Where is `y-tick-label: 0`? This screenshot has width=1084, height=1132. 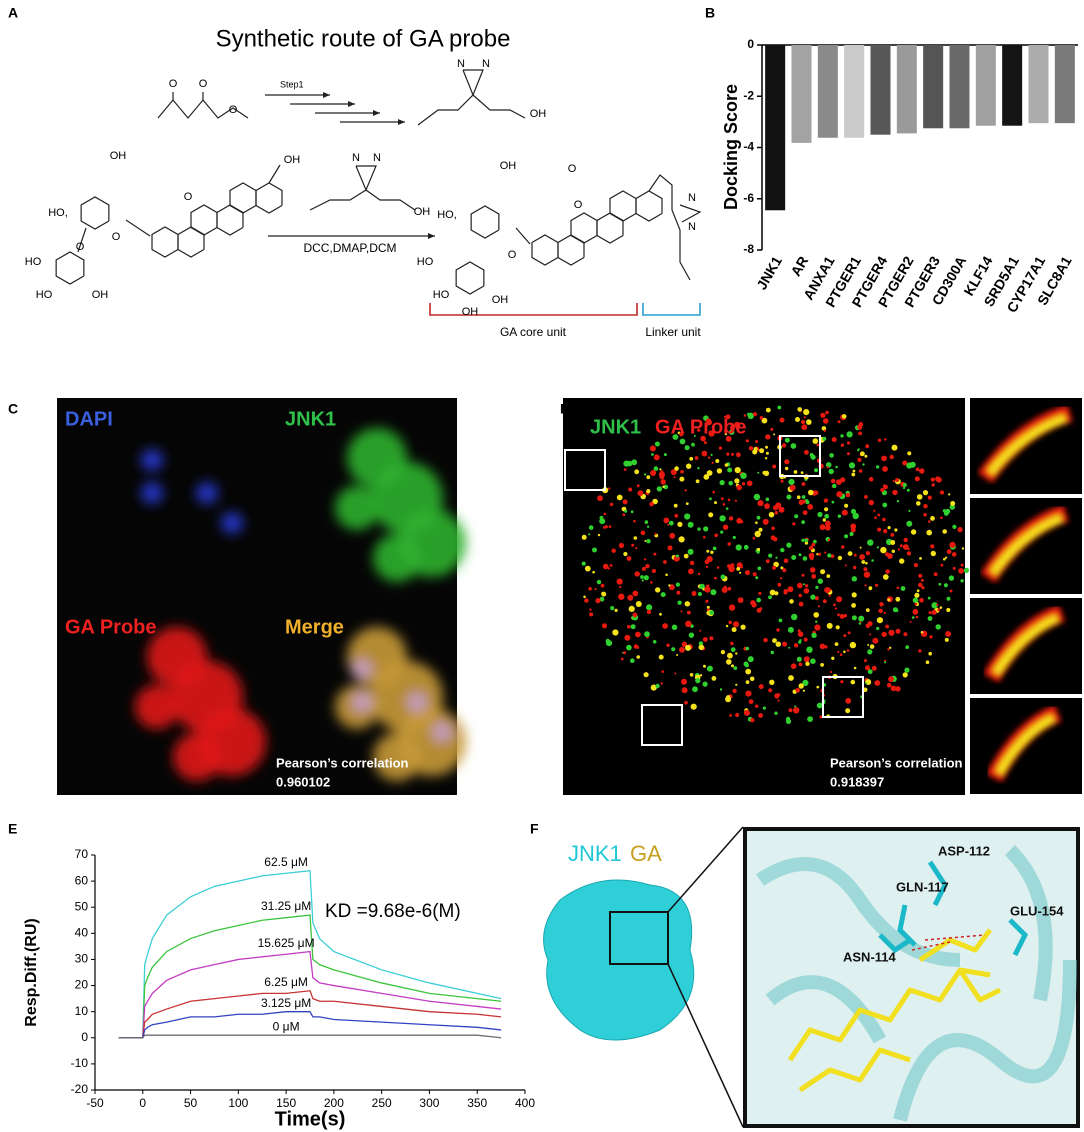
y-tick-label: 0 is located at coordinates (750, 44).